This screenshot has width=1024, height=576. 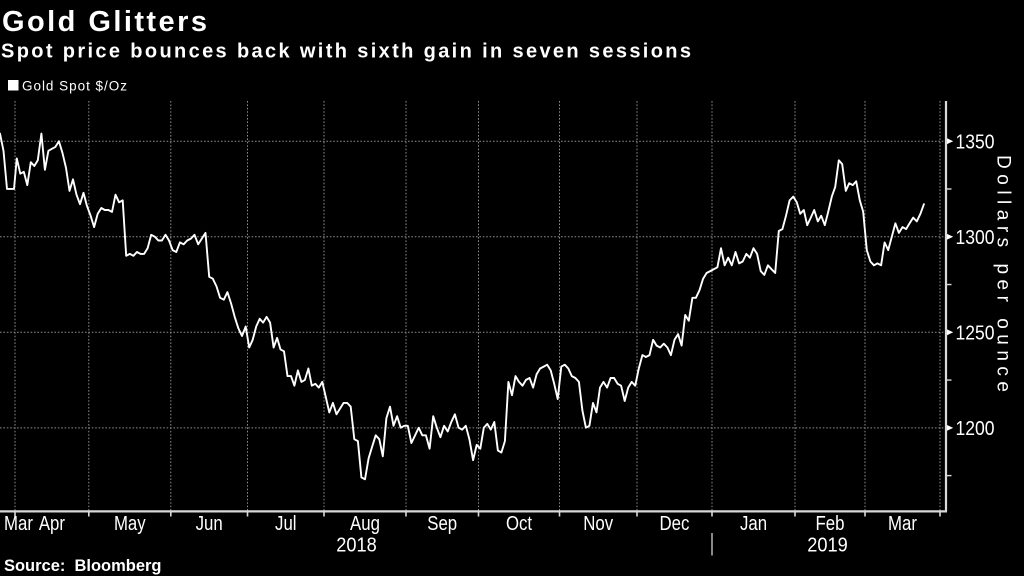 What do you see at coordinates (975, 142) in the screenshot?
I see `svg-text: 1350` at bounding box center [975, 142].